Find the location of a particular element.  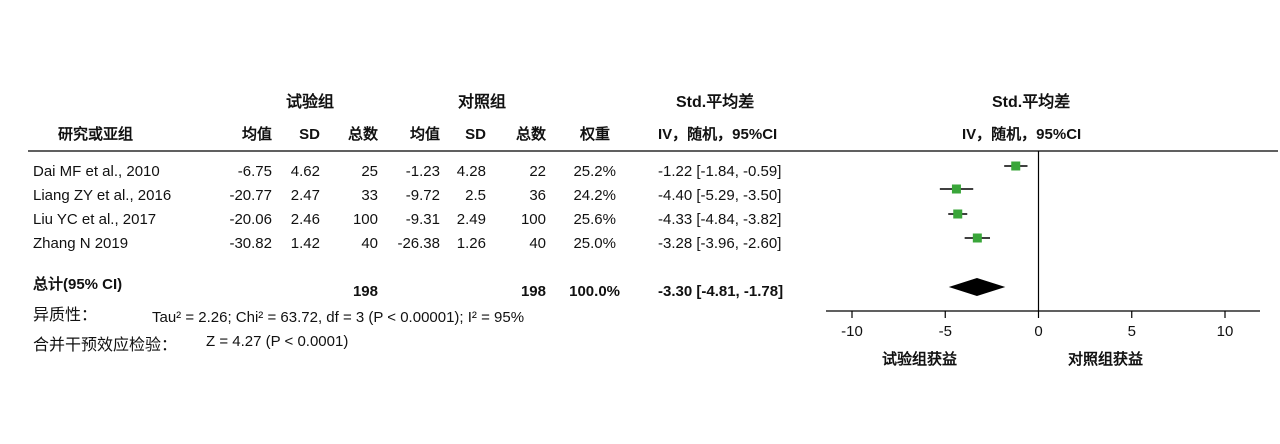

mean-ctrl: -9.72 is located at coordinates (422, 195).